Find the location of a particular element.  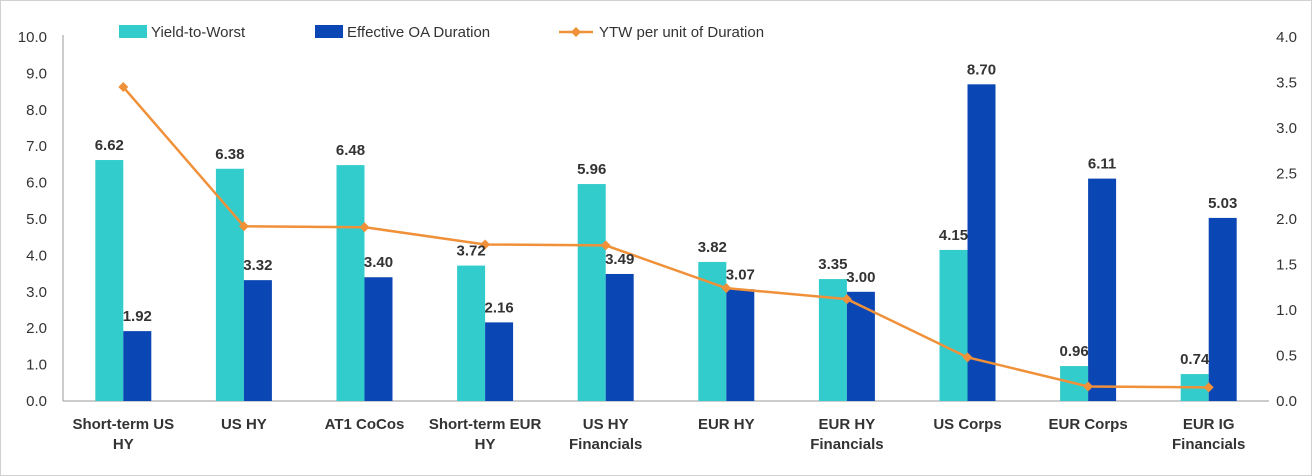

x-category-label: AT1 CoCos is located at coordinates (365, 424).